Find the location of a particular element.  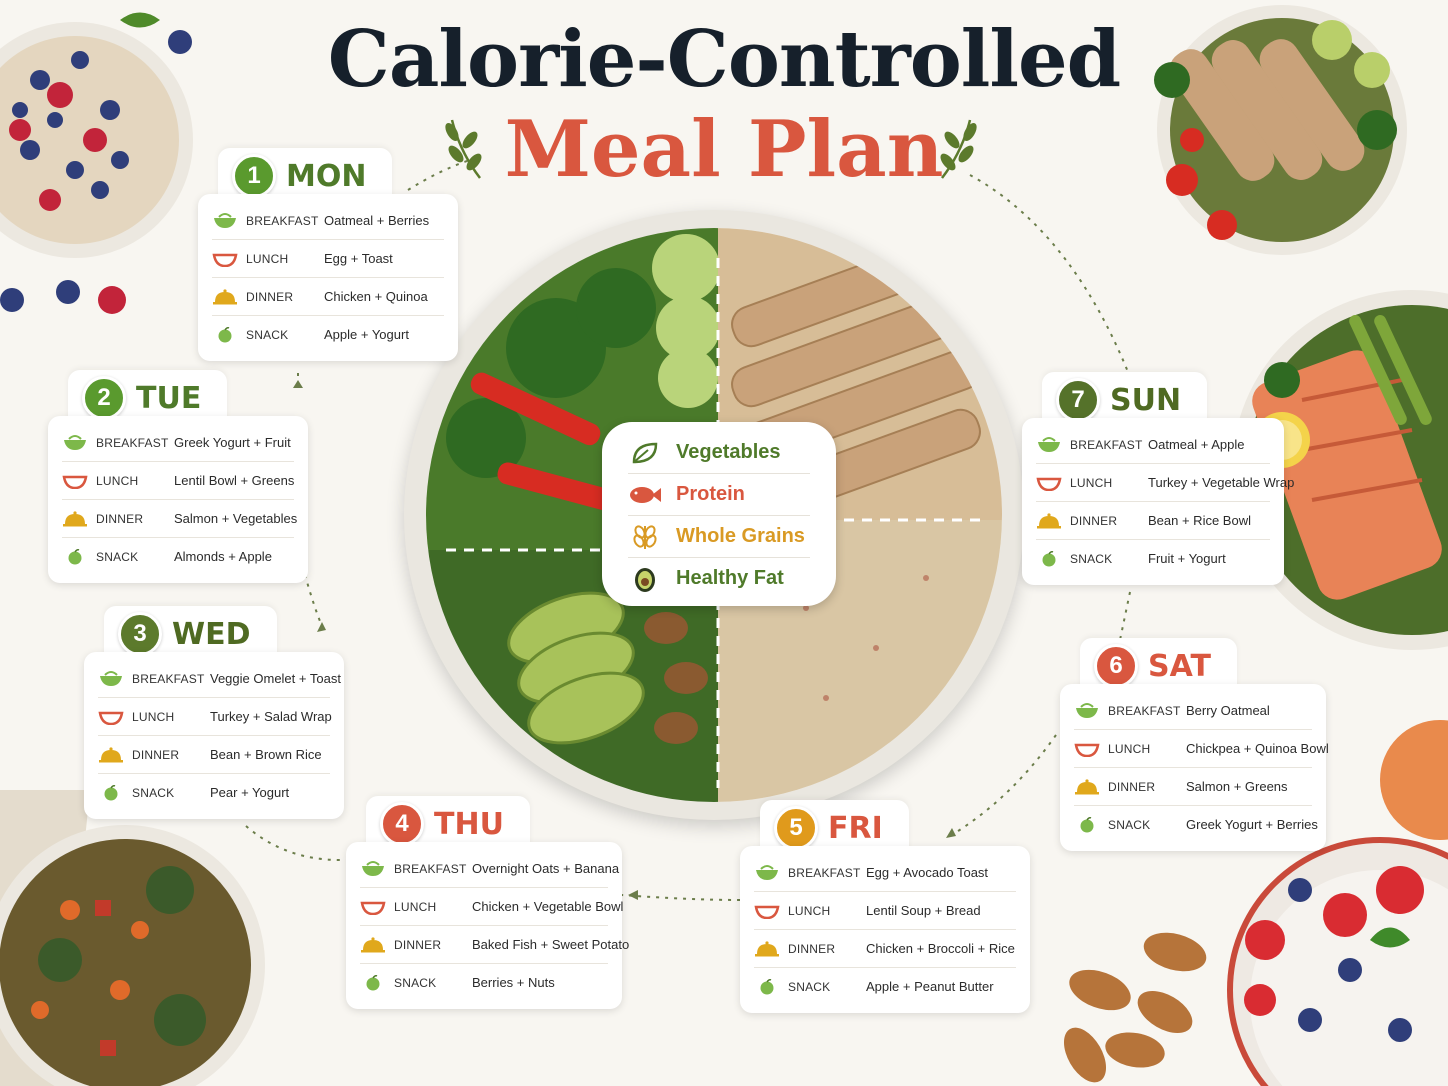

meal-row-lunch: LUNCH Turkey + Salad Wrap is located at coordinates (215, 717).